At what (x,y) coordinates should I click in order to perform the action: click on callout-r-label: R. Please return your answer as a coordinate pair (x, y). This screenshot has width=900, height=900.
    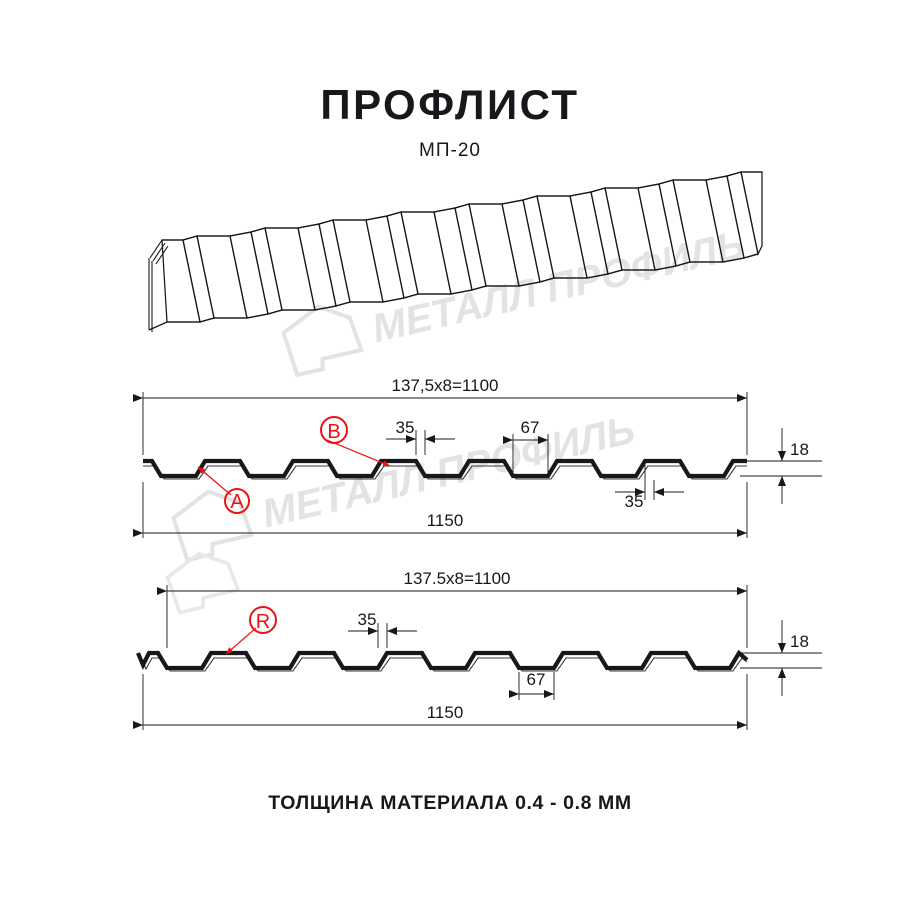
    Looking at the image, I should click on (263, 622).